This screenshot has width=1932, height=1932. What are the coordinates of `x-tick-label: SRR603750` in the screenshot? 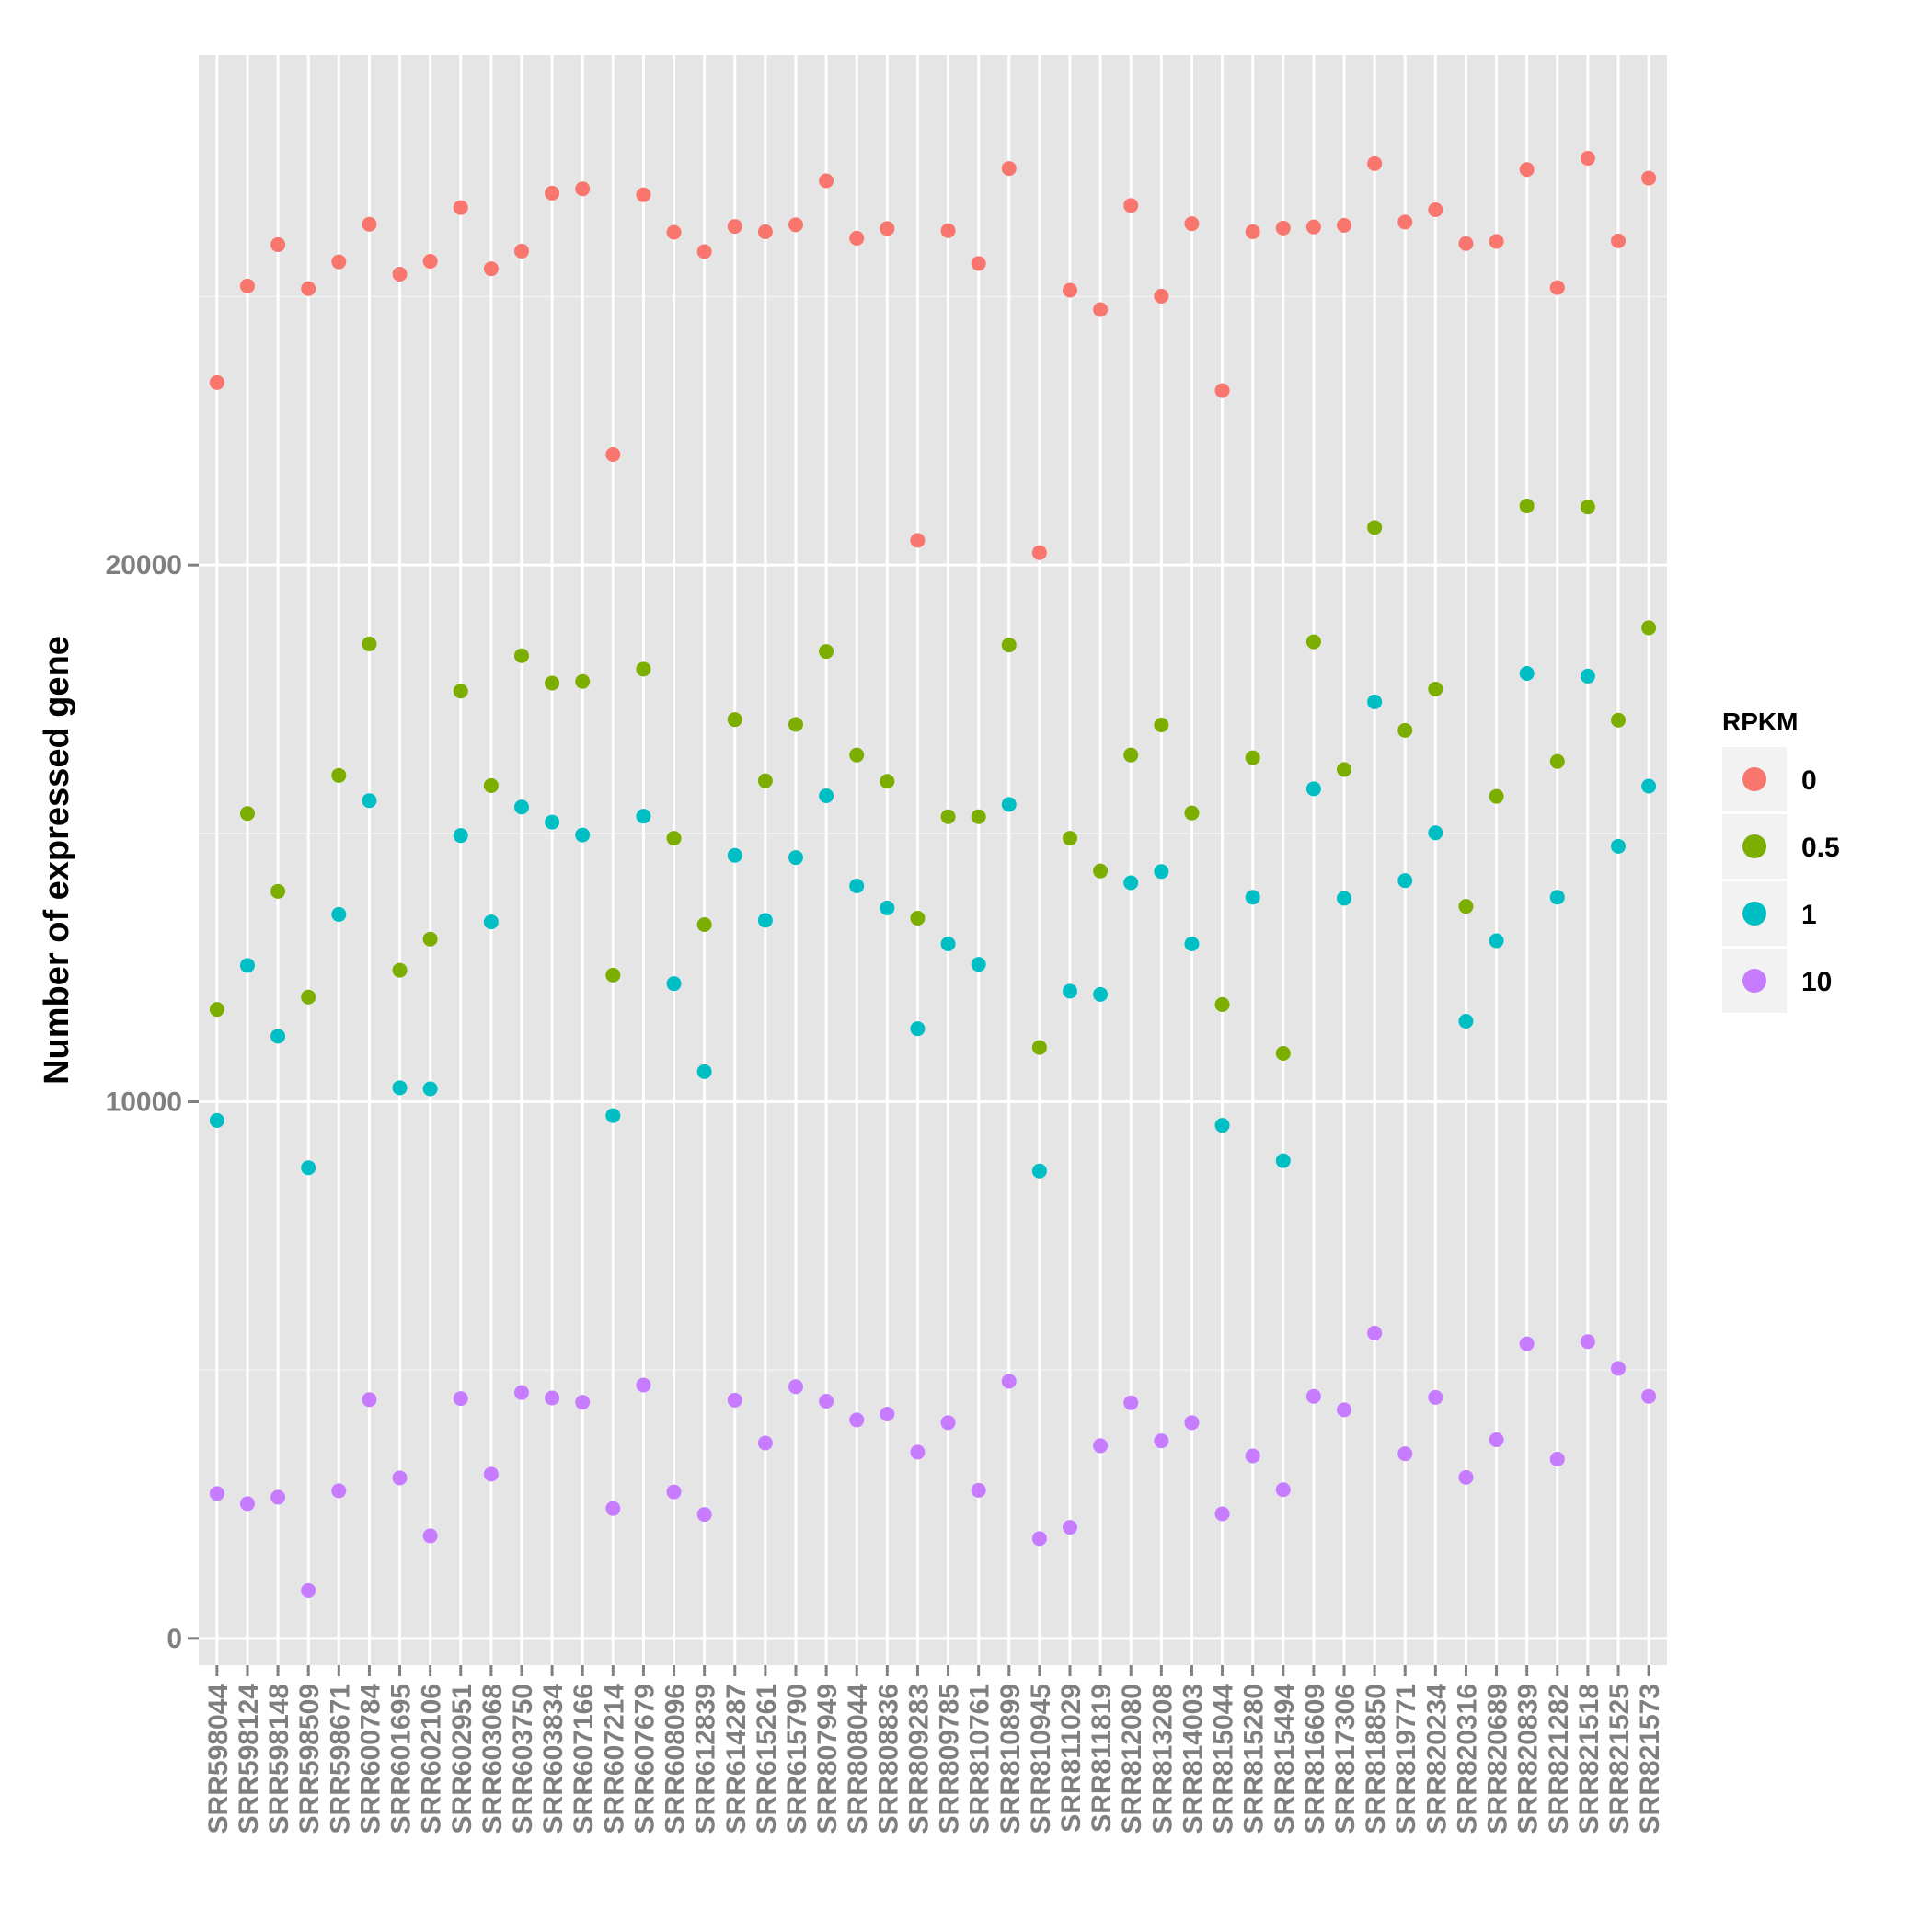 It's located at (523, 1759).